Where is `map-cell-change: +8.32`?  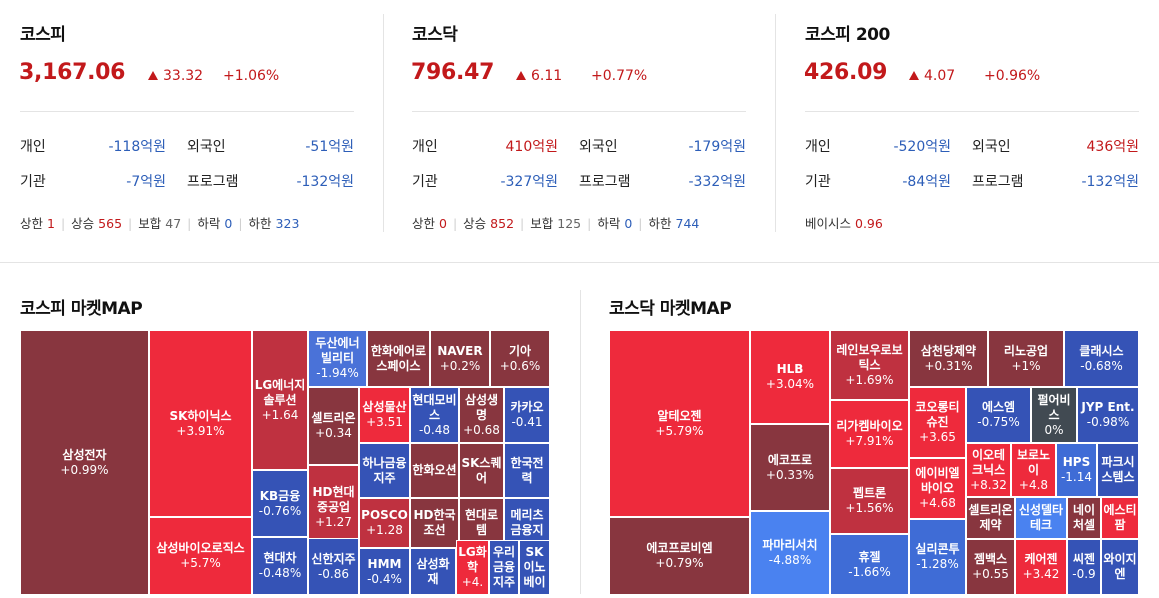 map-cell-change: +8.32 is located at coordinates (988, 484).